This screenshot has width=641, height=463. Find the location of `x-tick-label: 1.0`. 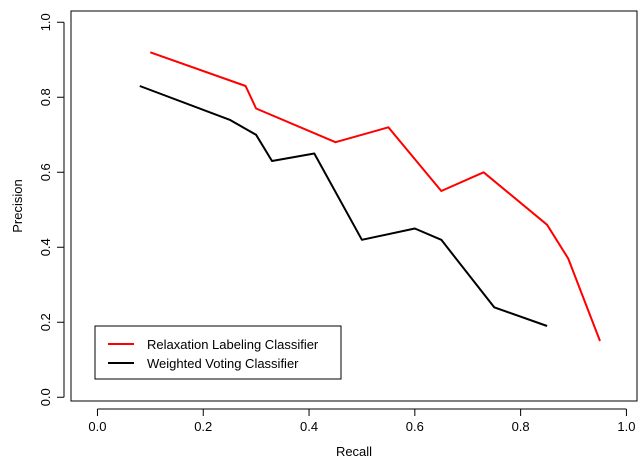

x-tick-label: 1.0 is located at coordinates (626, 426).